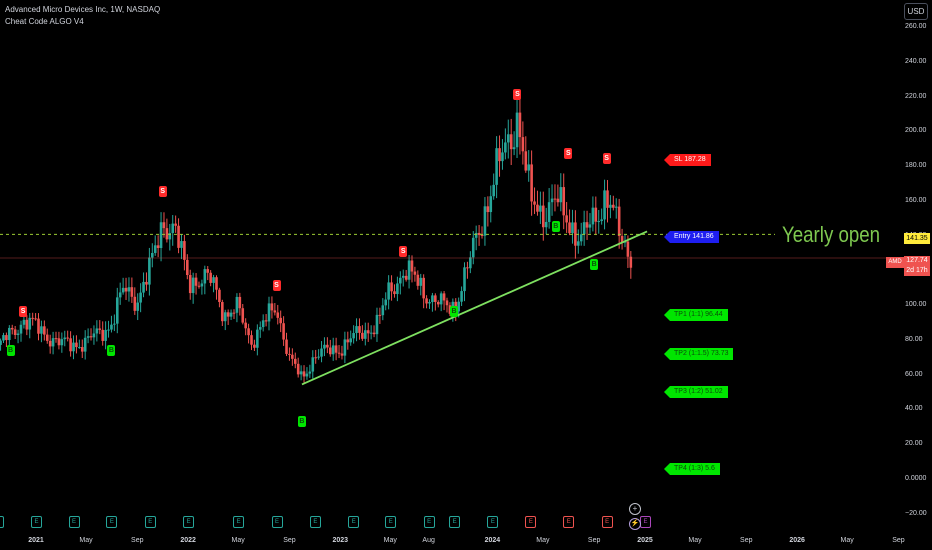 The height and width of the screenshot is (550, 932). What do you see at coordinates (692, 469) in the screenshot?
I see `tp4-tag: TP4 (1:3) 5.6` at bounding box center [692, 469].